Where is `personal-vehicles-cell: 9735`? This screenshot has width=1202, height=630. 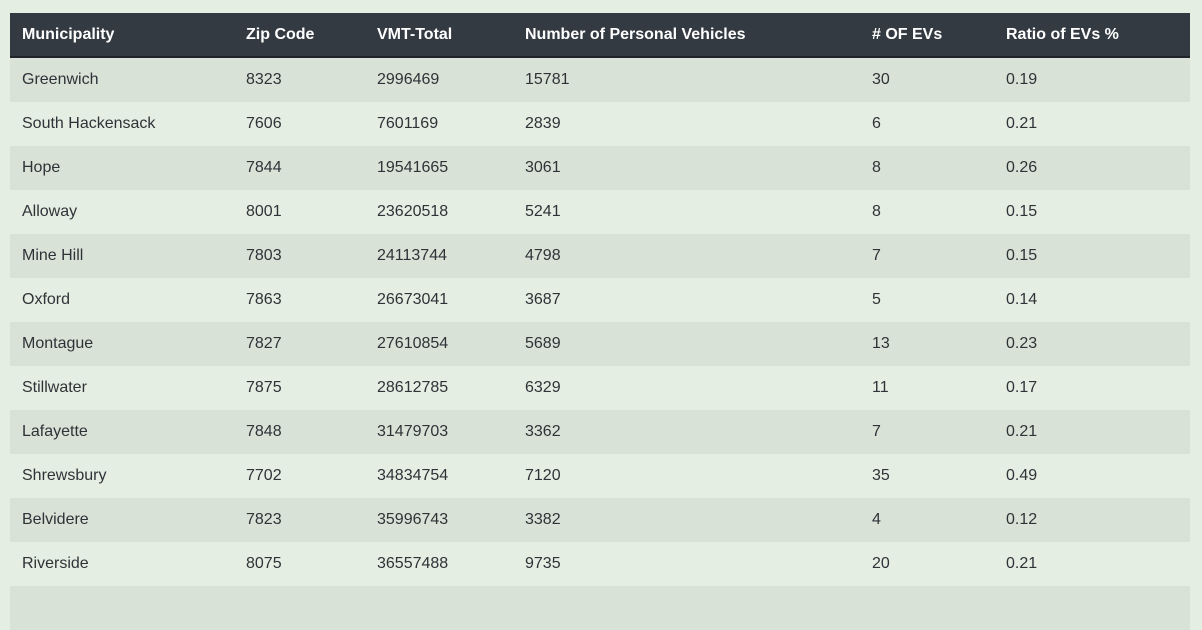
personal-vehicles-cell: 9735 is located at coordinates (543, 563).